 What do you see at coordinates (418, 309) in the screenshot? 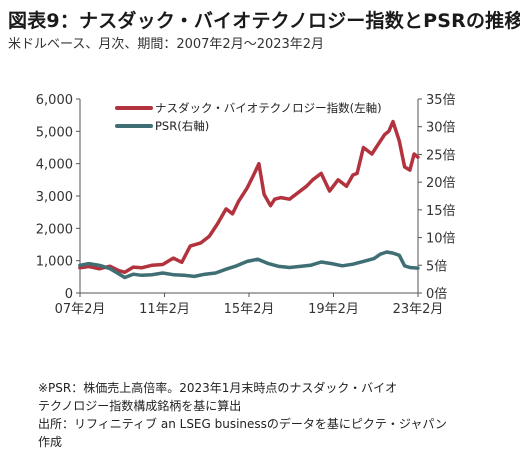
I see `x-tick-label: 23年2月` at bounding box center [418, 309].